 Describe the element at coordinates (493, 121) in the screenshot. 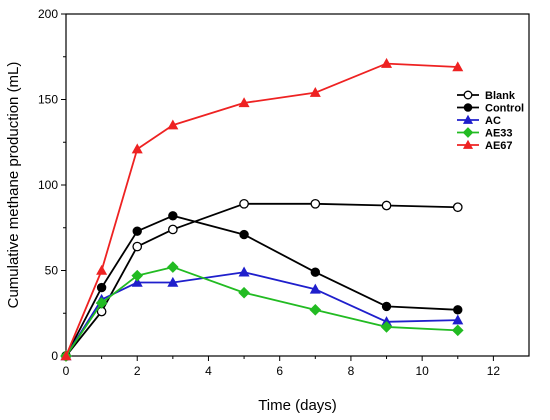

I see `legend-label: AC` at that location.